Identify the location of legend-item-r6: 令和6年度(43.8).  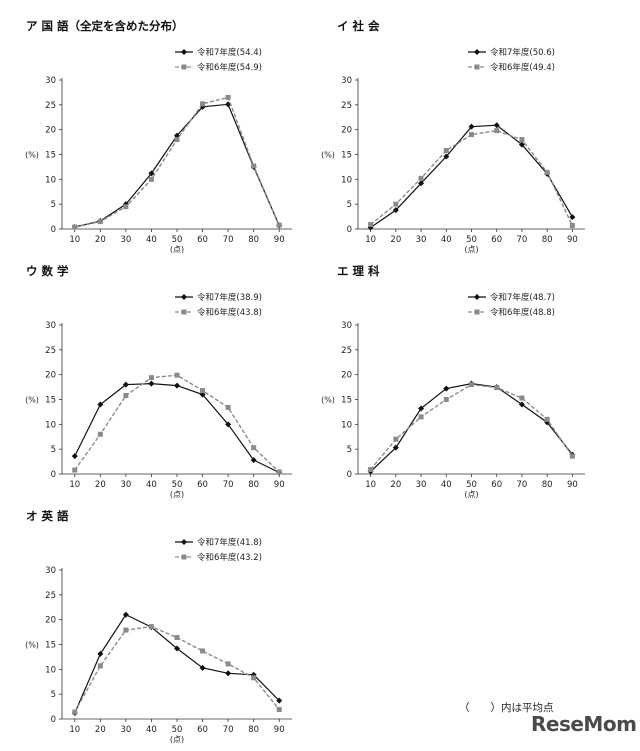
(218, 312).